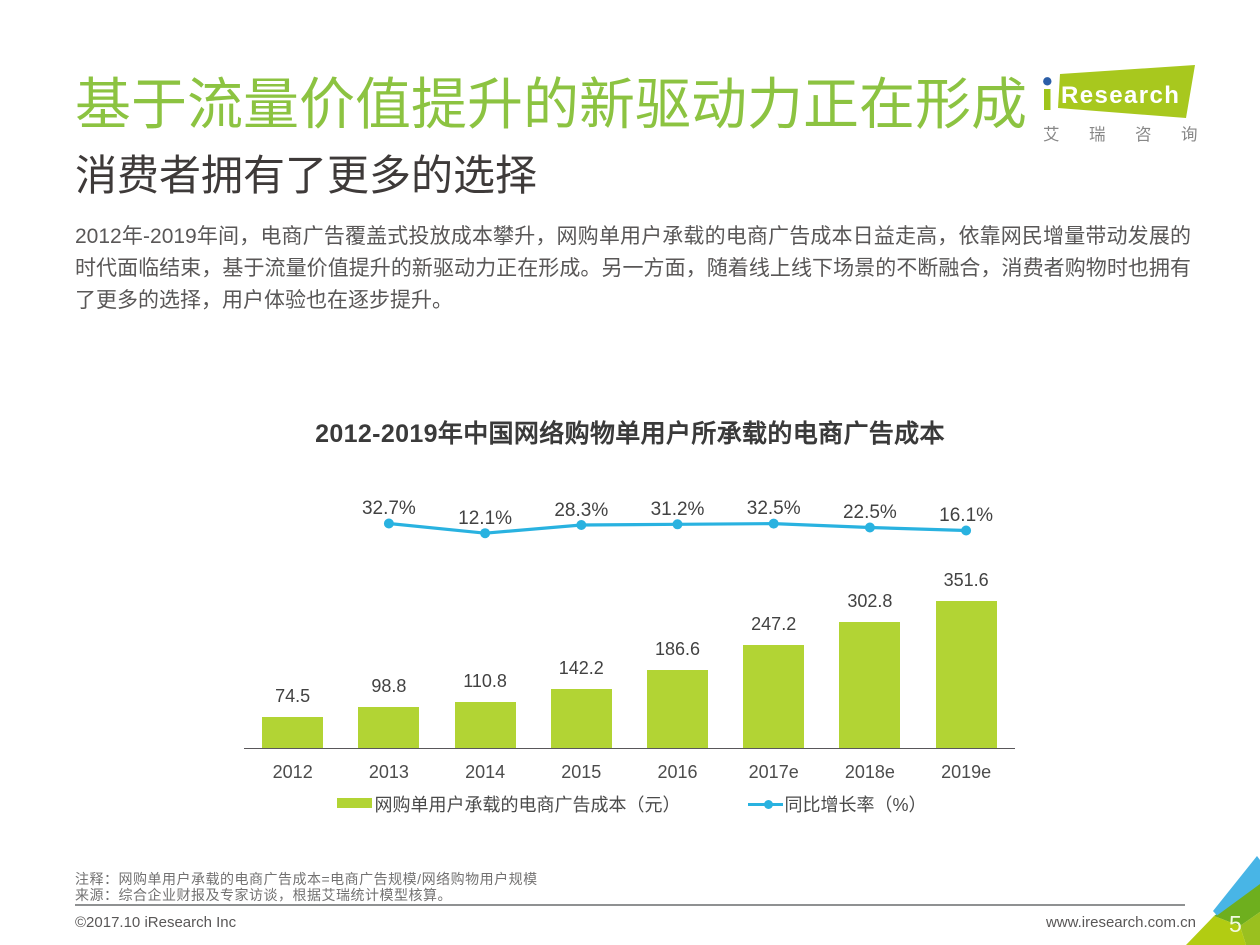  Describe the element at coordinates (1121, 134) in the screenshot. I see `svg-text: 艾瑞咨询` at that location.